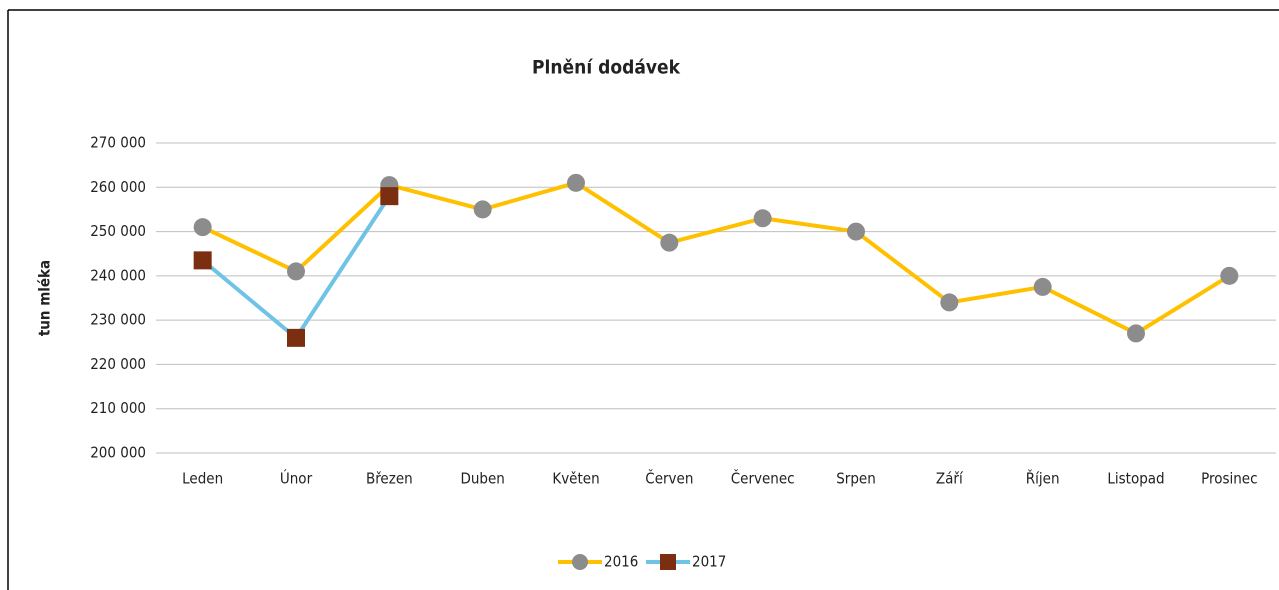  I want to click on x-tick-label: Květen, so click(575, 479).